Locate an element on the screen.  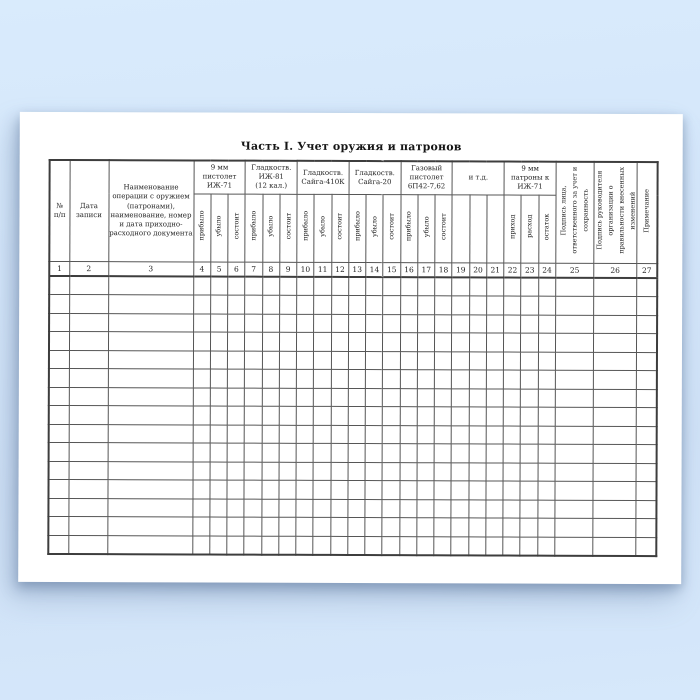
column-number: 16 is located at coordinates (409, 270).